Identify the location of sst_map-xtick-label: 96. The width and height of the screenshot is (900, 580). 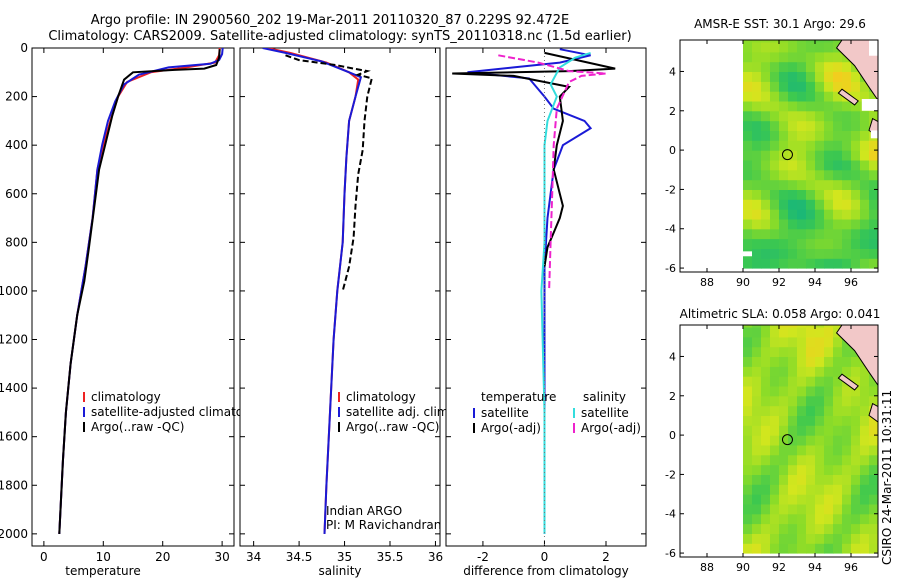
(851, 282).